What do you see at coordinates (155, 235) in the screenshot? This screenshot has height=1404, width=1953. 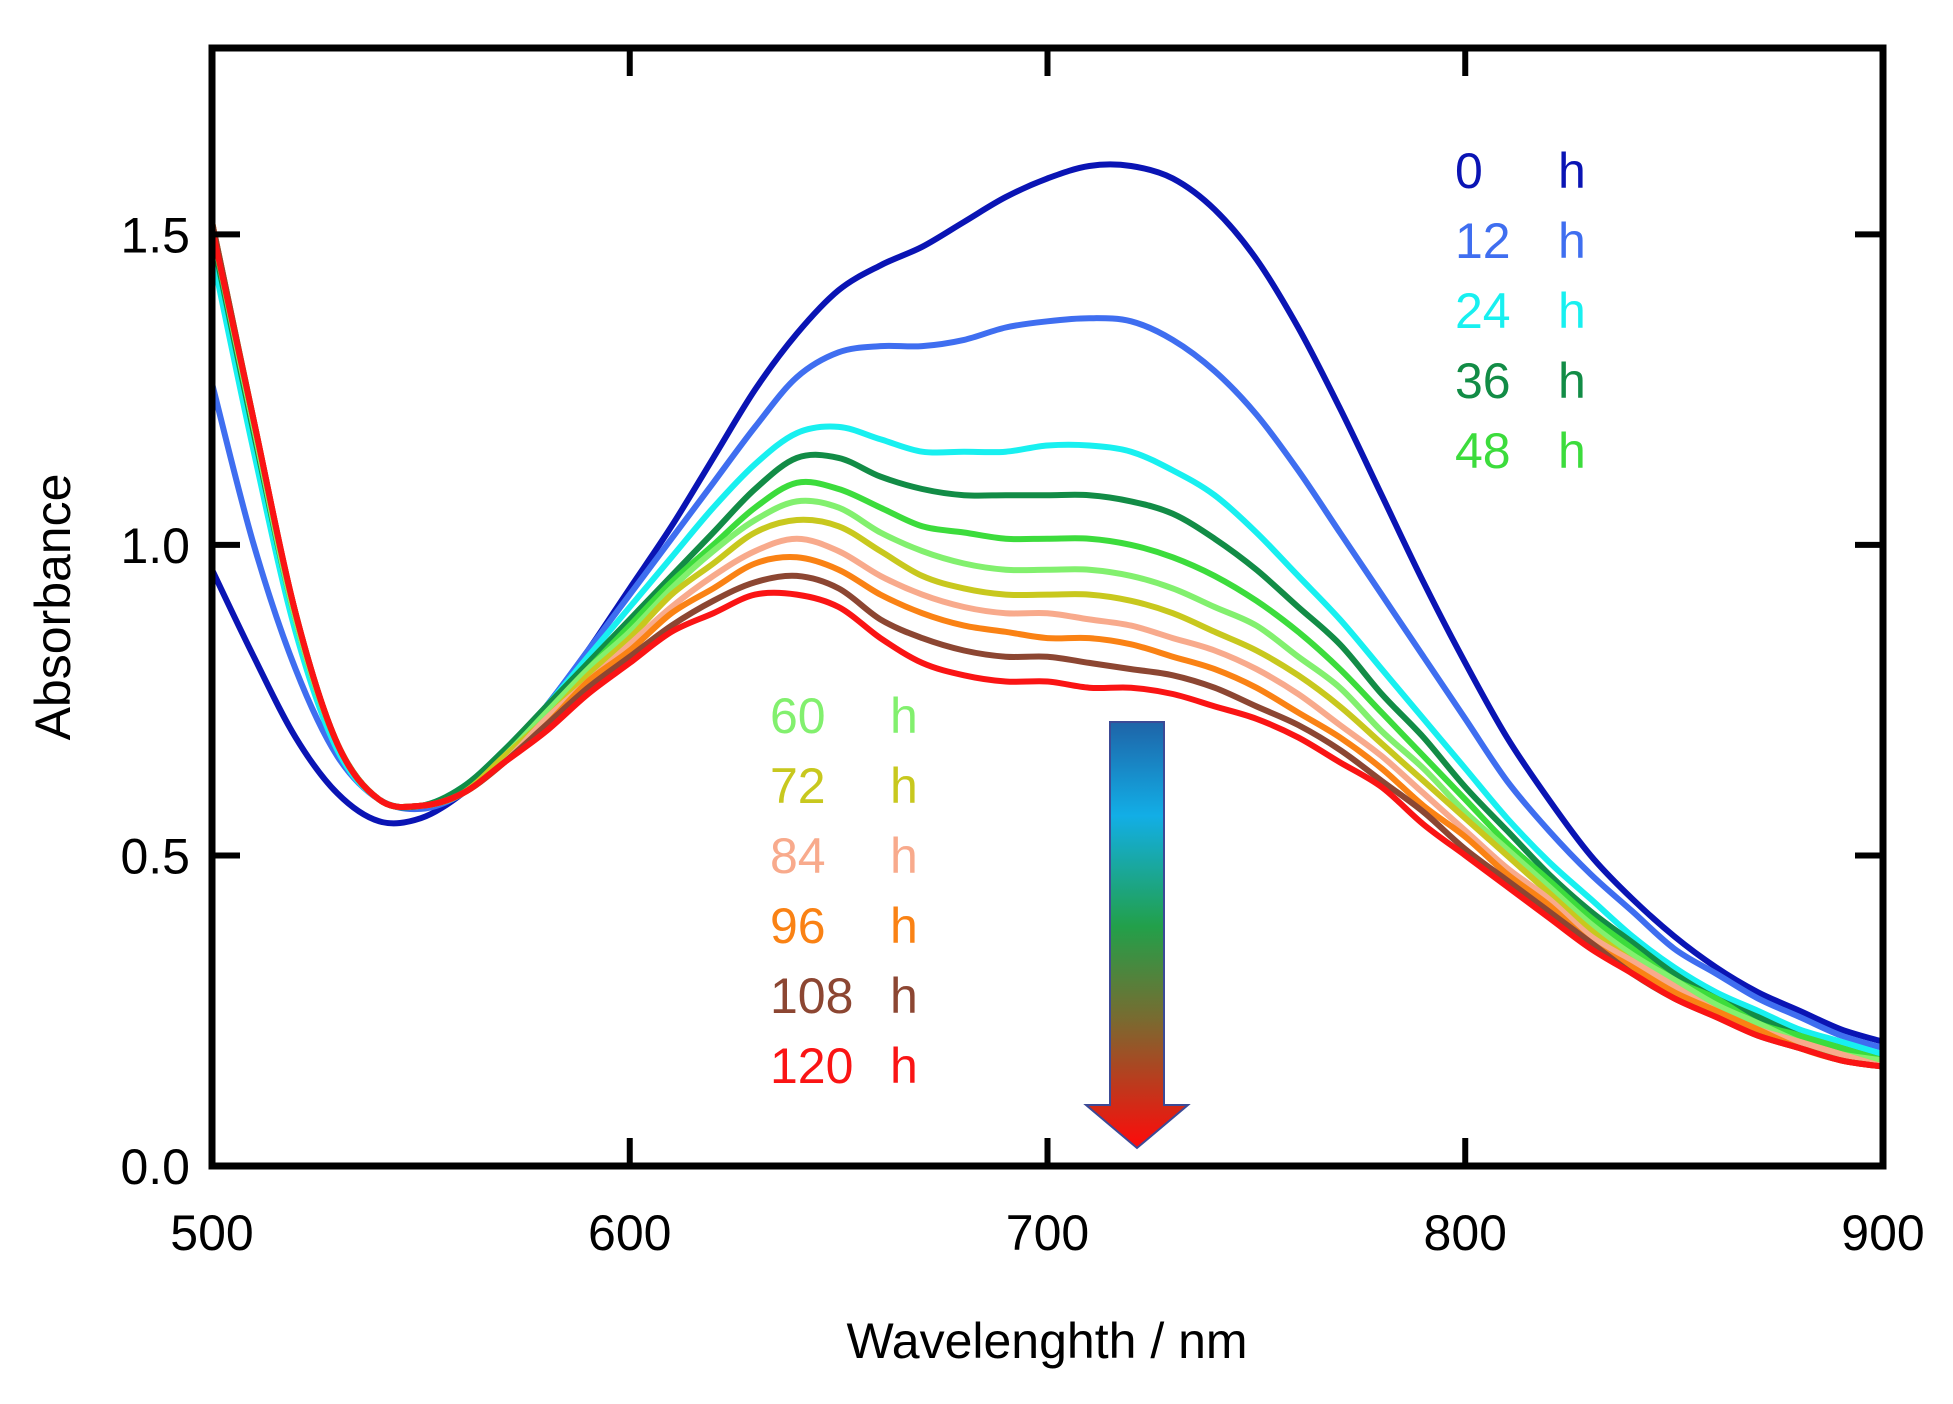 I see `y-tick-label: 1.5` at bounding box center [155, 235].